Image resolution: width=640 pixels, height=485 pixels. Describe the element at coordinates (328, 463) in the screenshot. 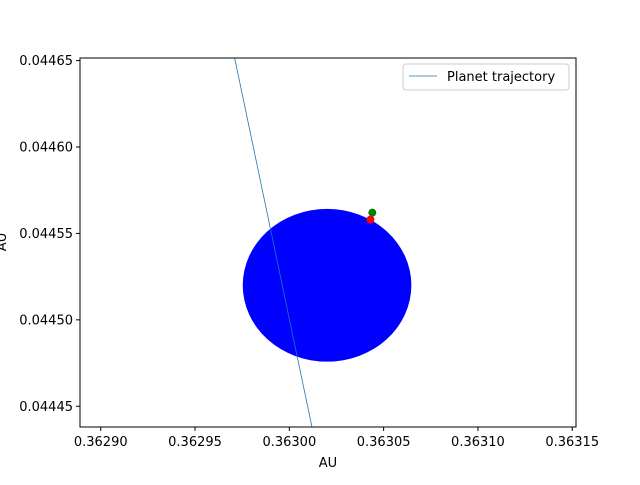

I see `x-axis-label: AU` at that location.